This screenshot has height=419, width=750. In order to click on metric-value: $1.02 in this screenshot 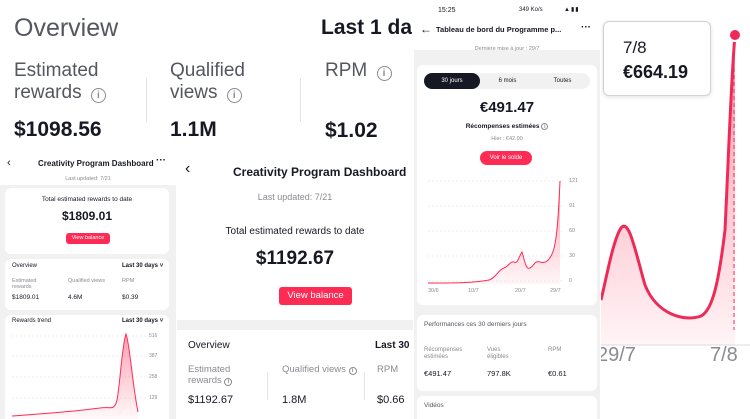, I will do `click(351, 130)`.